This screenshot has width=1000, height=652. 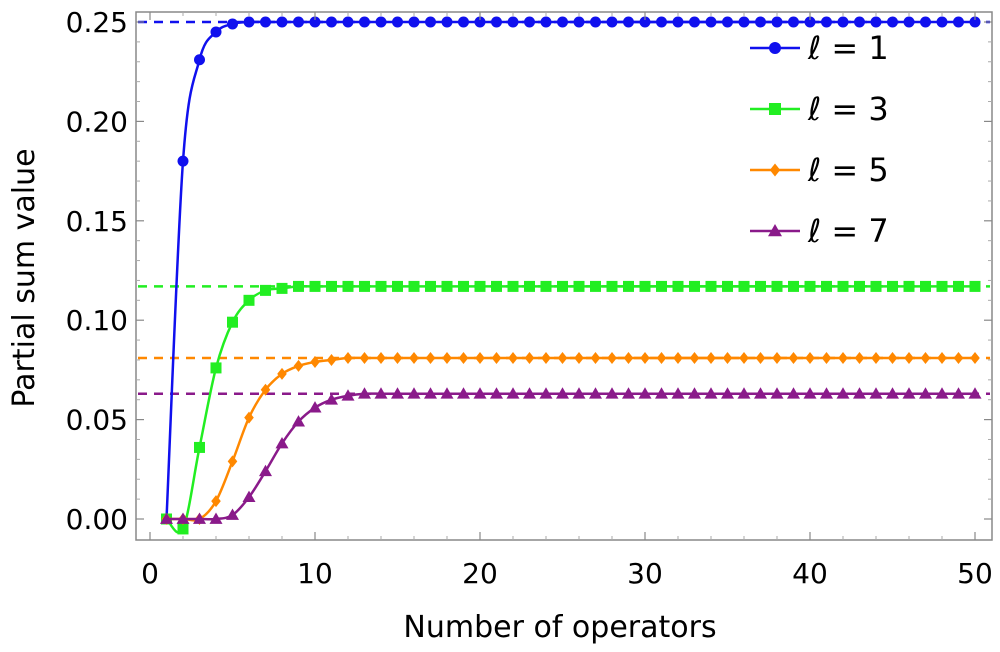 I want to click on y-axis-title: Partial sum value, so click(x=24, y=277).